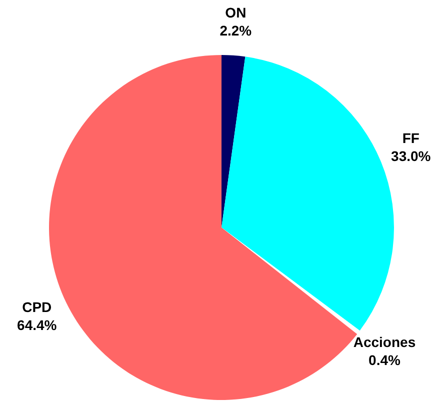 This screenshot has height=402, width=443. I want to click on data-label: 2.2%, so click(236, 30).